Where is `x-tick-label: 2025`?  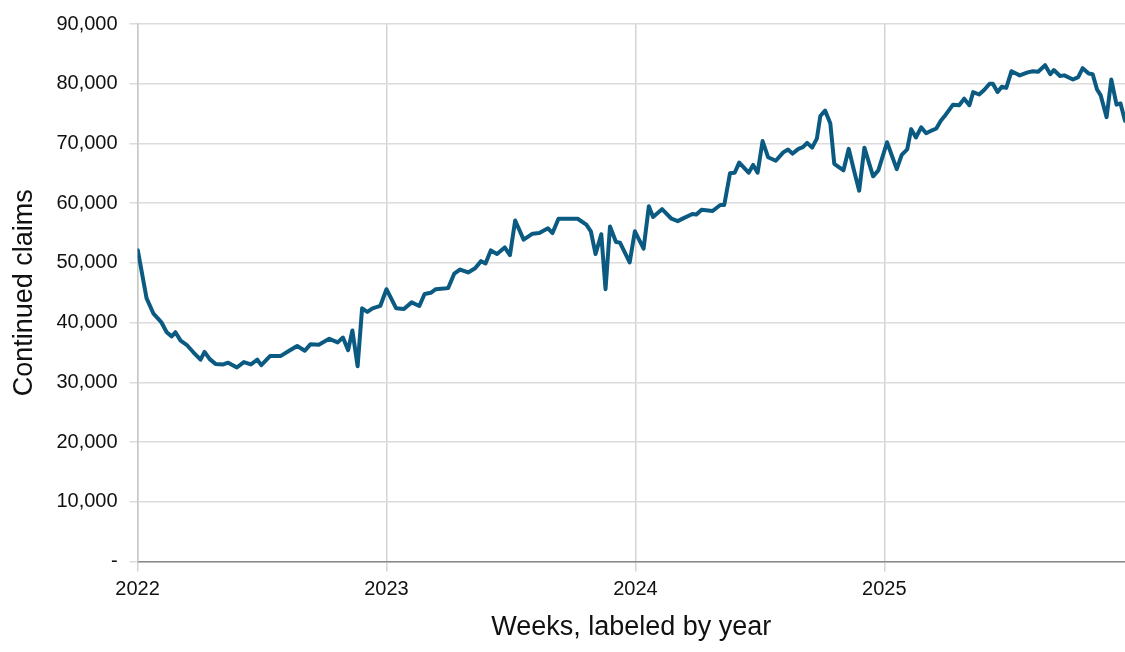 x-tick-label: 2025 is located at coordinates (884, 588).